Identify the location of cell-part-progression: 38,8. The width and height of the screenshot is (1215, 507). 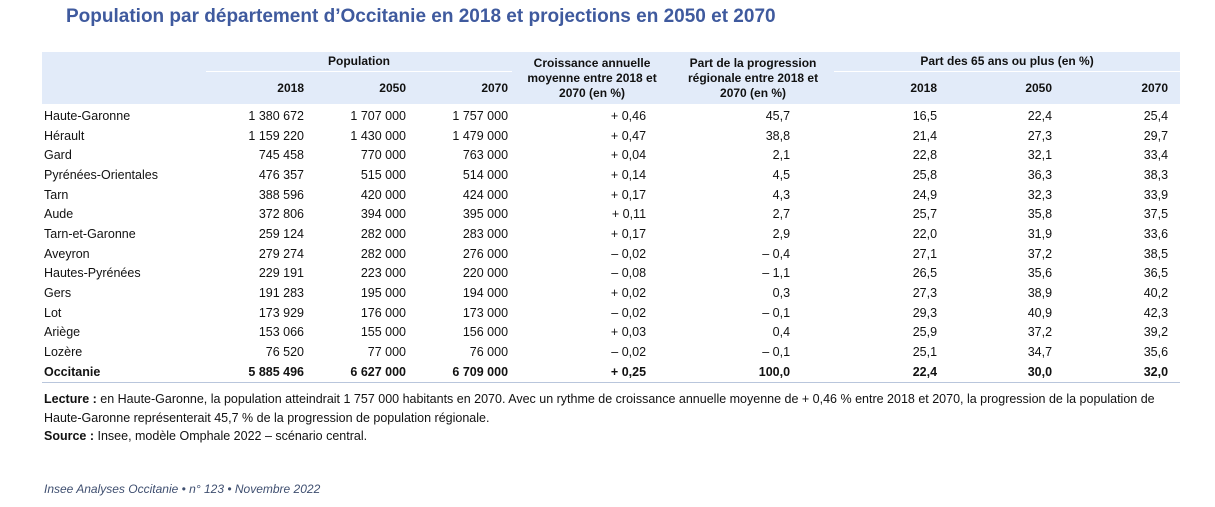
(778, 135).